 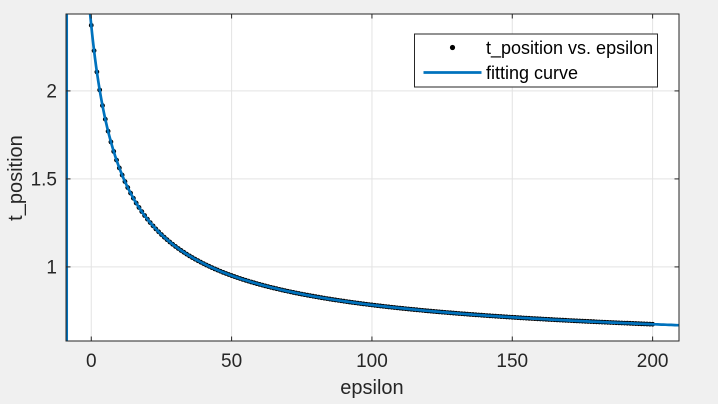 What do you see at coordinates (231, 361) in the screenshot?
I see `x-tick-label: 50` at bounding box center [231, 361].